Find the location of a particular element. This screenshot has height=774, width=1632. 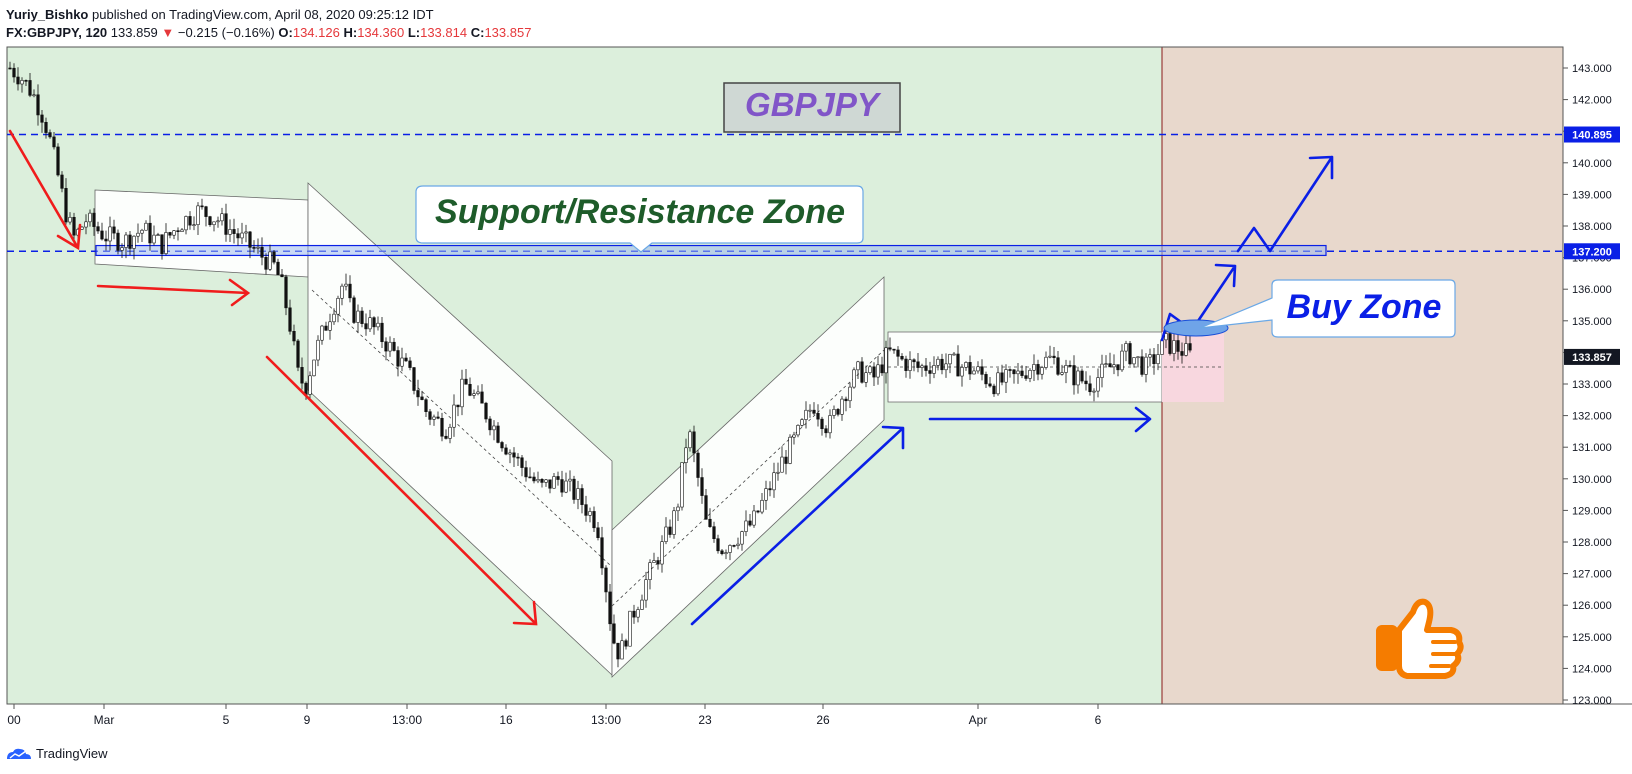

author-name: Yuriy_Bishko is located at coordinates (47, 14).